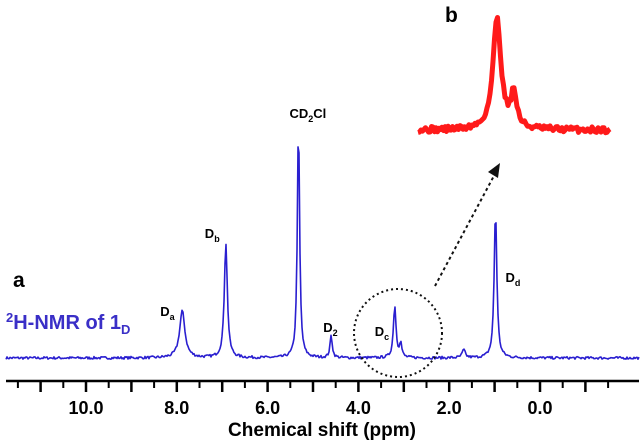 The image size is (642, 442). Describe the element at coordinates (212, 235) in the screenshot. I see `peak-label-b: Db` at that location.